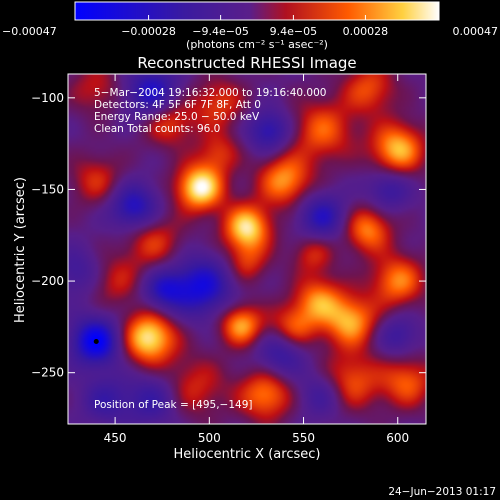  I want to click on annotation-energy-range: Energy Range: 25.0 − 50.0 keV, so click(177, 117).